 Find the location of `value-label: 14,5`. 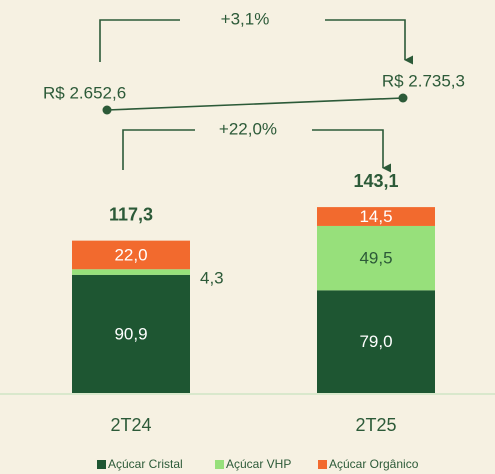

value-label: 14,5 is located at coordinates (375, 216).